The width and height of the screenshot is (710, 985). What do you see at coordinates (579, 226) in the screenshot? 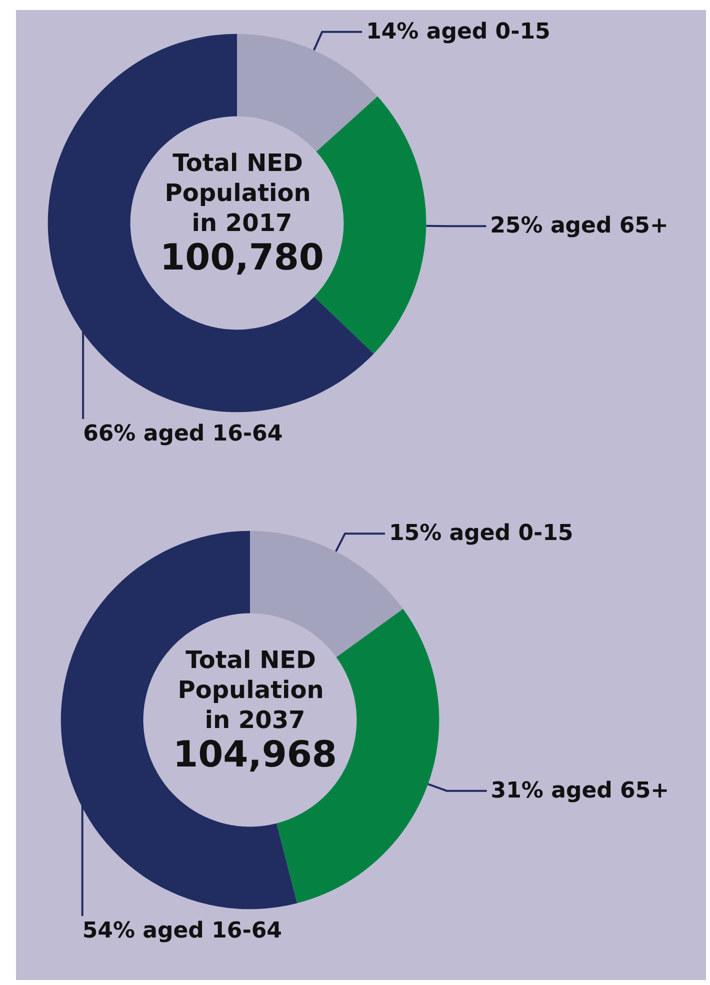
I see `slice-label: 25% aged 65+` at bounding box center [579, 226].